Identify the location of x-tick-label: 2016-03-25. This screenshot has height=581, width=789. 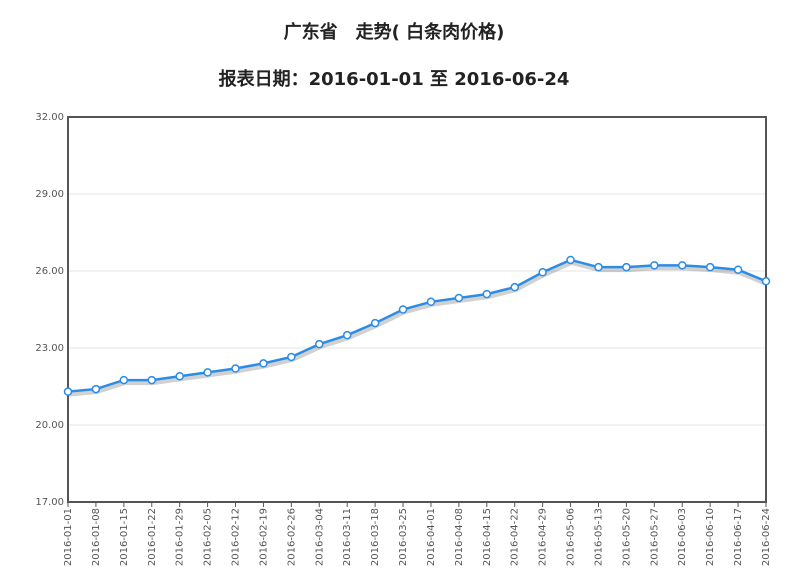
(403, 537).